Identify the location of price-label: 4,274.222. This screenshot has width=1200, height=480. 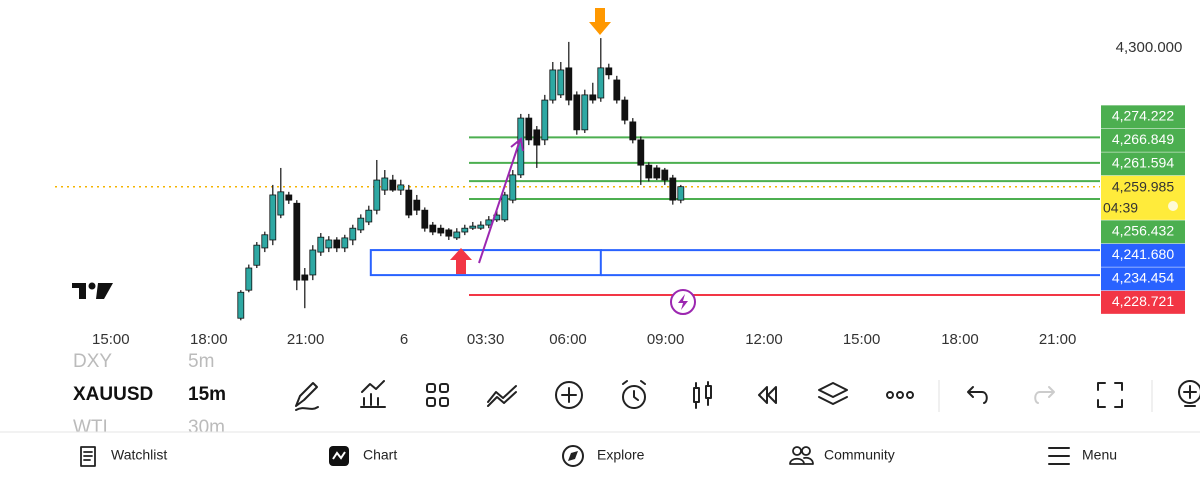
(1143, 116).